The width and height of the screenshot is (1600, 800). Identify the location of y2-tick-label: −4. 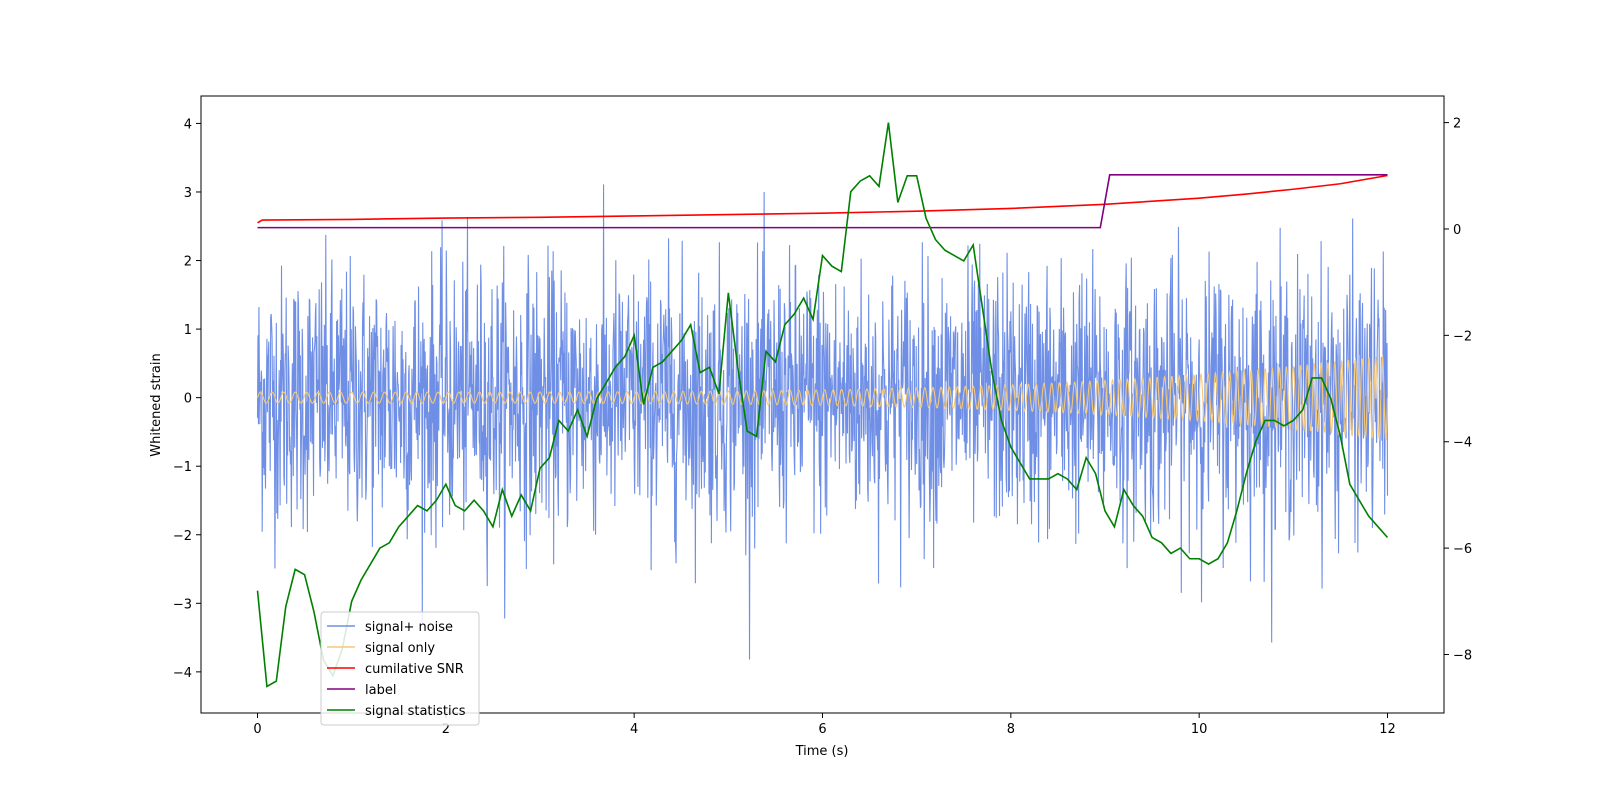
(1462, 443).